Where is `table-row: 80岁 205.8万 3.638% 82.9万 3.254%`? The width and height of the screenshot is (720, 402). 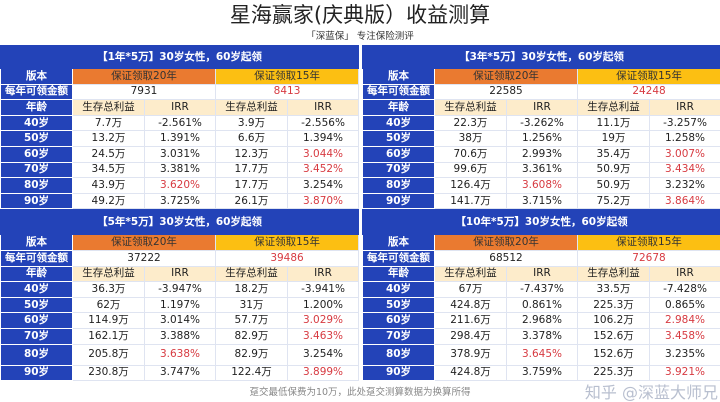
table-row: 80岁 205.8万 3.638% 82.9万 3.254% is located at coordinates (180, 354).